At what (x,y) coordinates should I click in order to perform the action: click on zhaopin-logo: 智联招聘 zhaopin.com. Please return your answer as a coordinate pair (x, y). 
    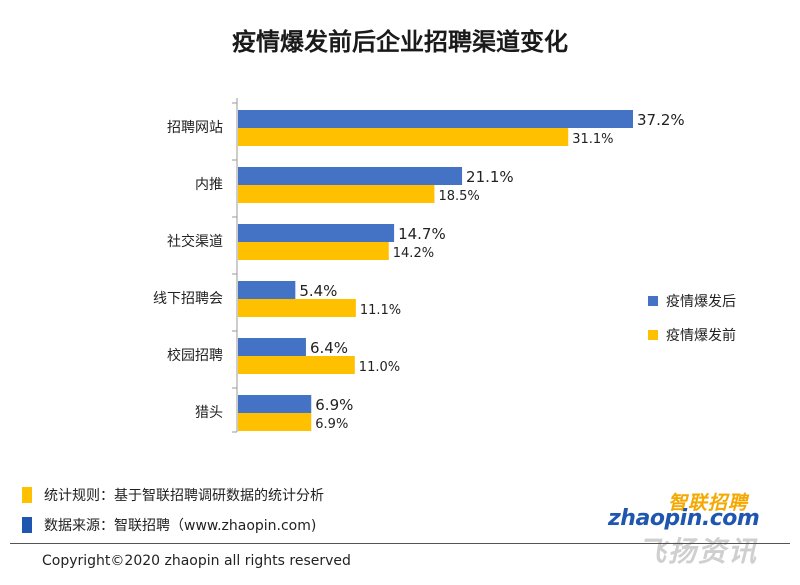
    Looking at the image, I should click on (688, 510).